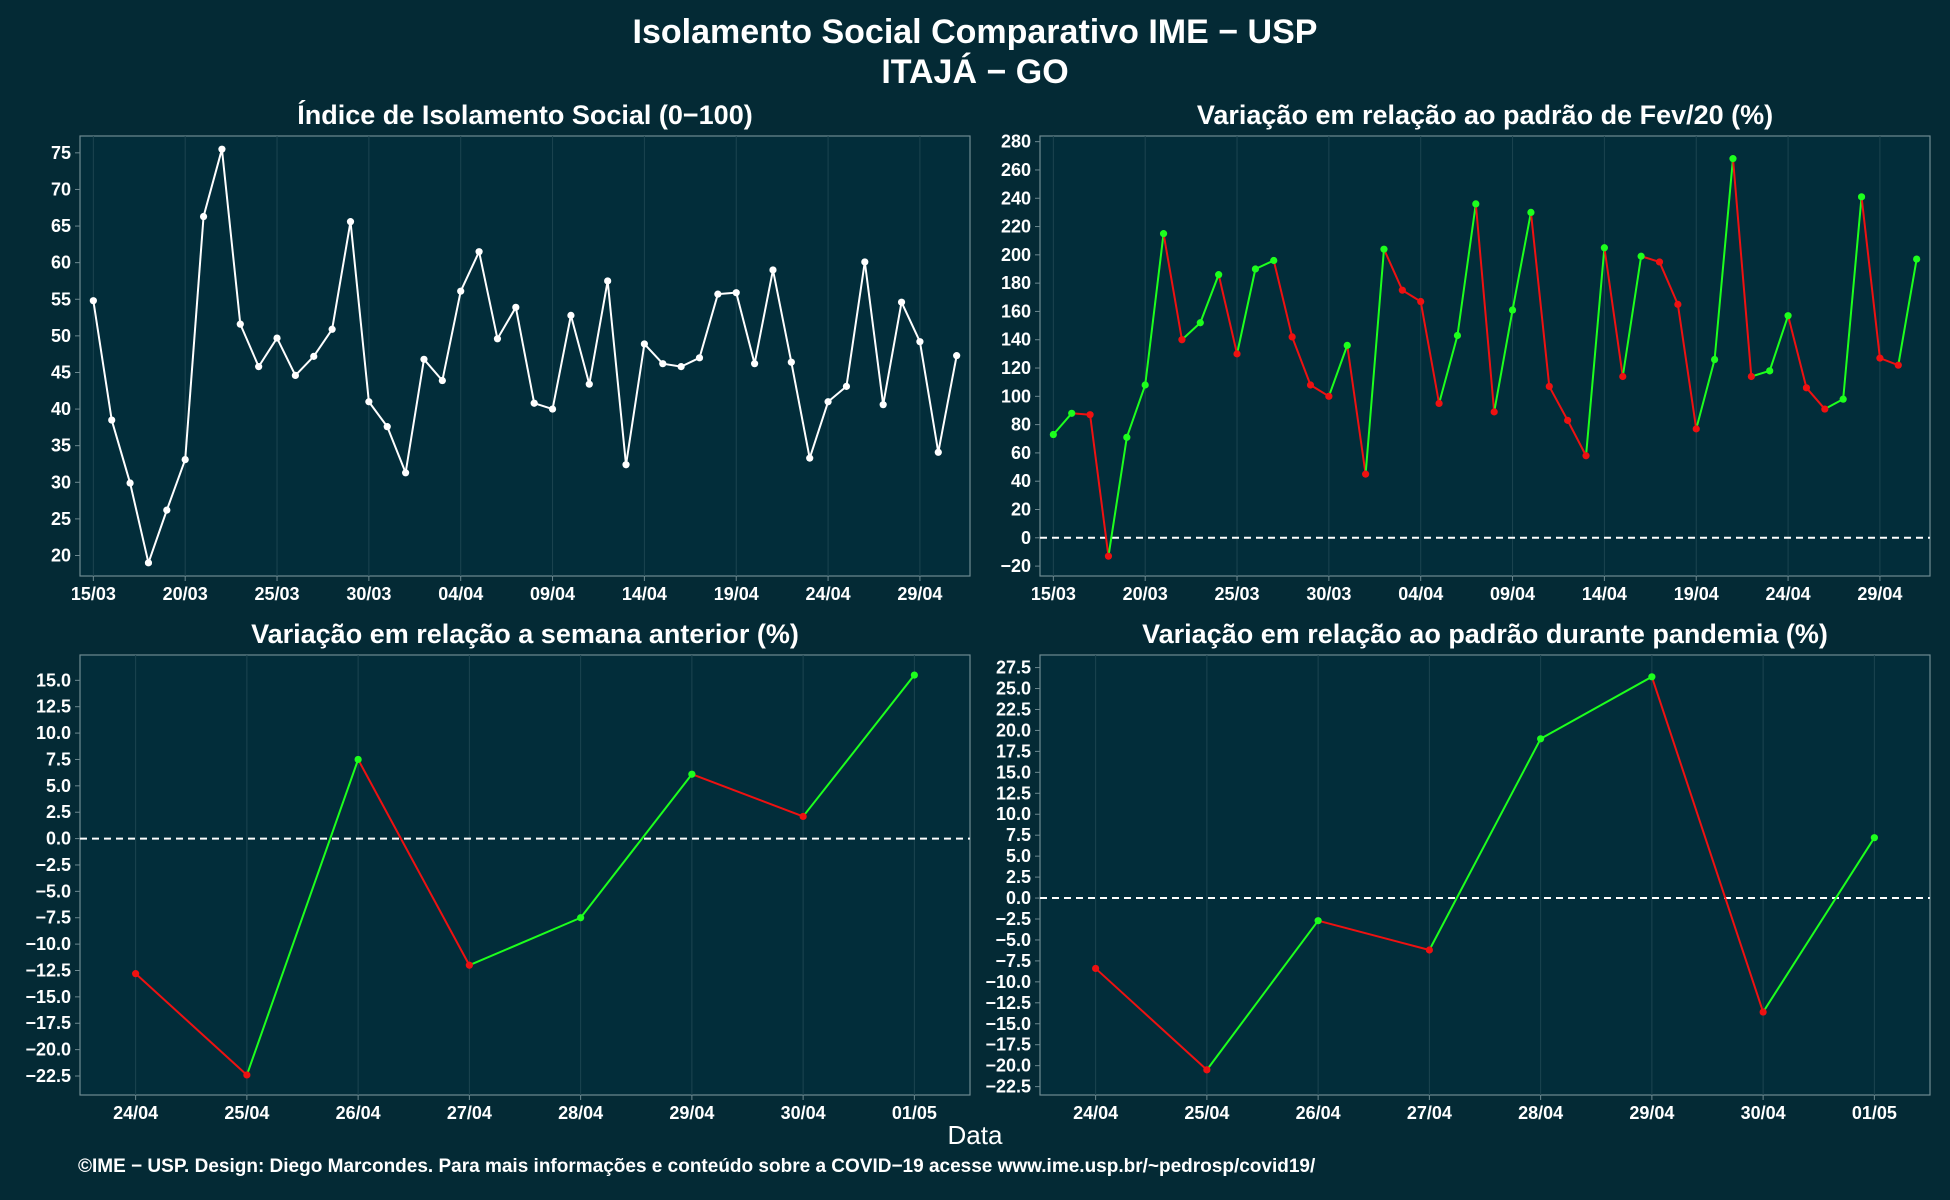 The width and height of the screenshot is (1950, 1200). I want to click on y-tick-label: 0.0, so click(58, 839).